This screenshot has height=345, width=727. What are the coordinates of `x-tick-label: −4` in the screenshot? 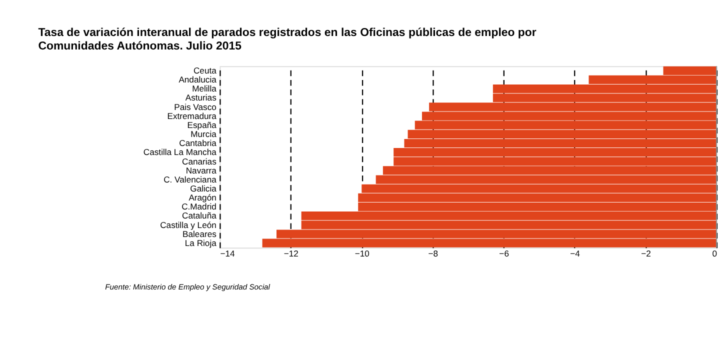 It's located at (575, 253).